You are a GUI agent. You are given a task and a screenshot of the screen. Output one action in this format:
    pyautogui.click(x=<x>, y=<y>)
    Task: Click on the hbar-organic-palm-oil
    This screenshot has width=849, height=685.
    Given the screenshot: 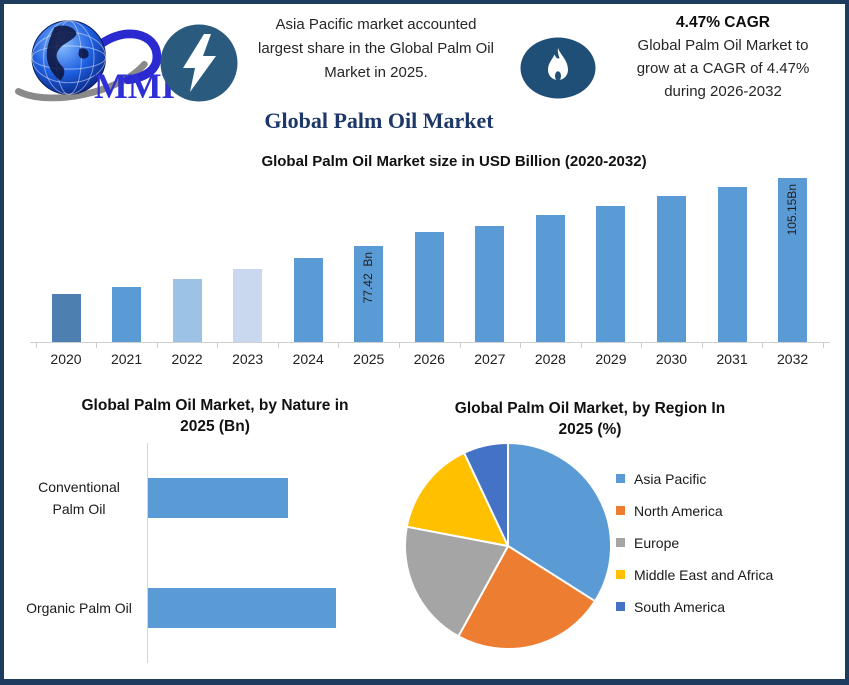 What is the action you would take?
    pyautogui.click(x=242, y=608)
    